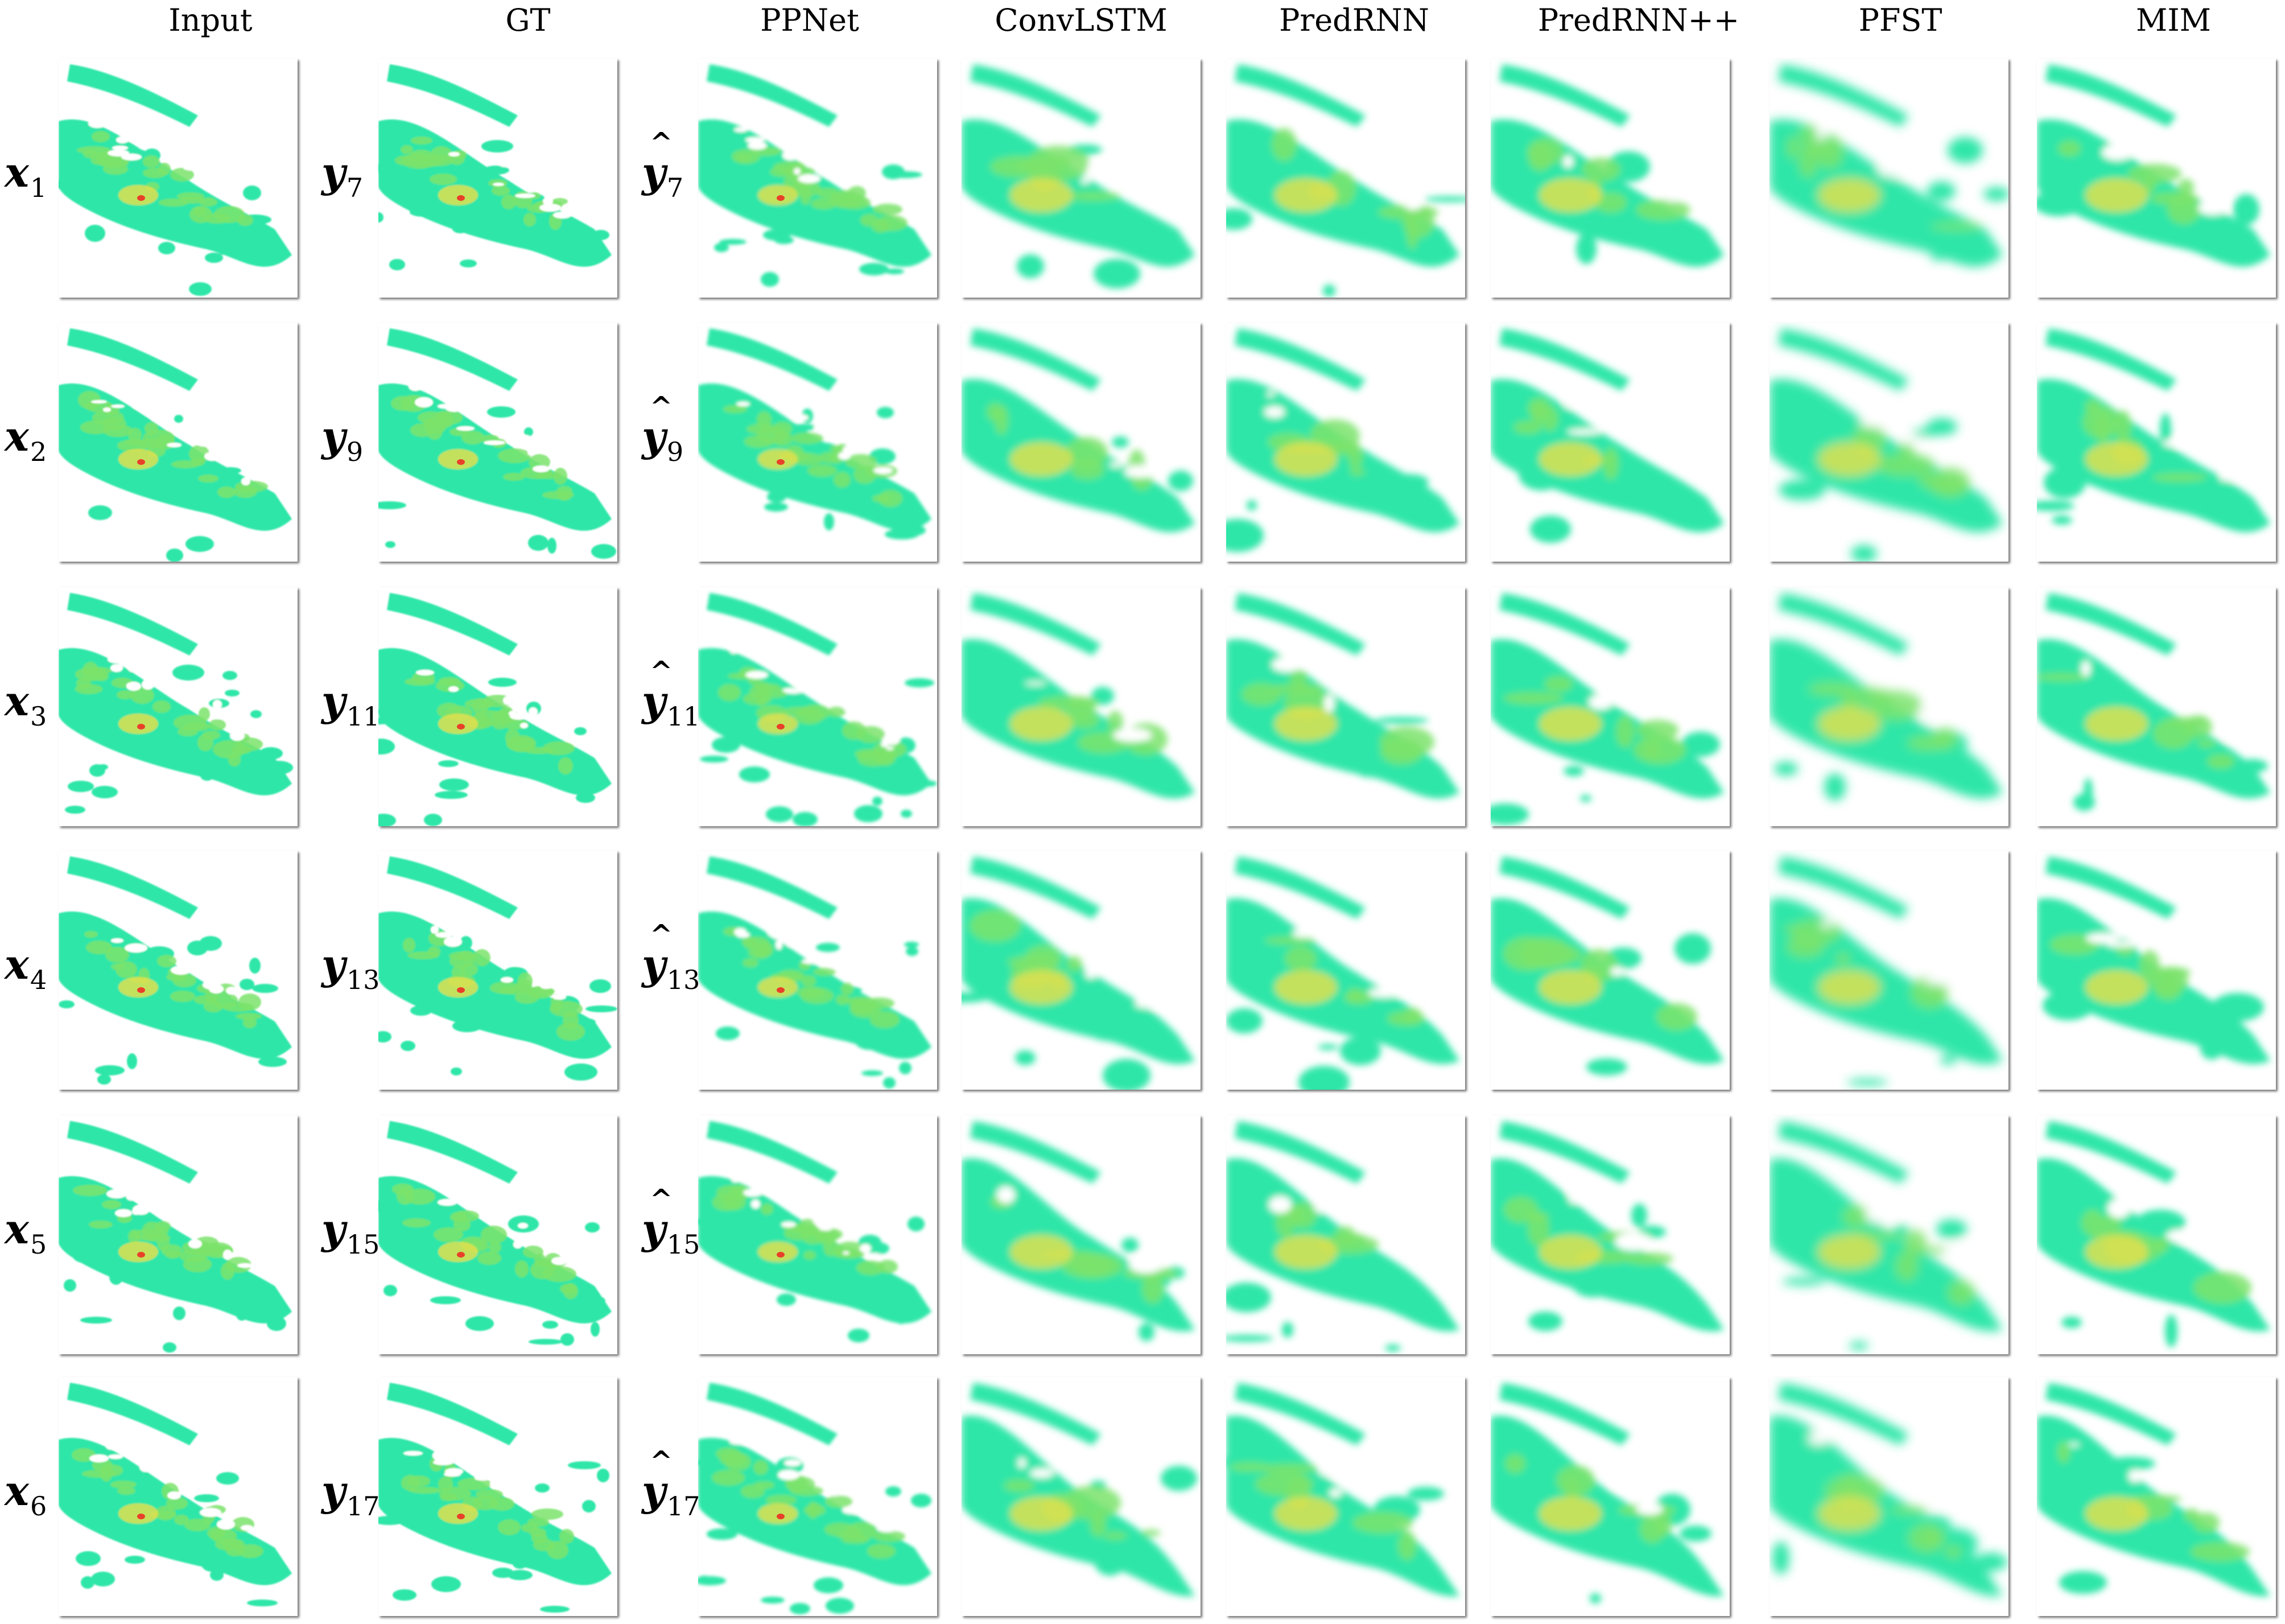 The height and width of the screenshot is (1624, 2285). I want to click on gt-label-3: y11, so click(352, 702).